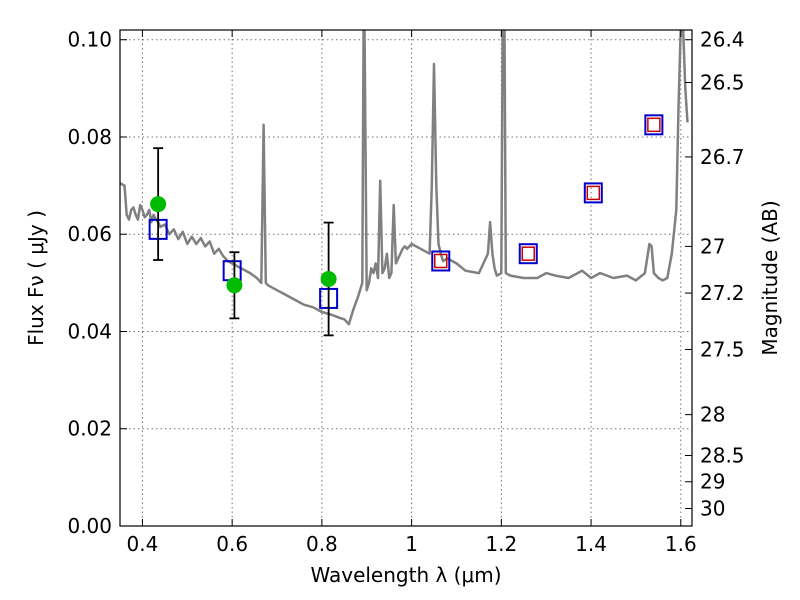 The height and width of the screenshot is (600, 800). What do you see at coordinates (322, 544) in the screenshot?
I see `x-tick-label: 0.8` at bounding box center [322, 544].